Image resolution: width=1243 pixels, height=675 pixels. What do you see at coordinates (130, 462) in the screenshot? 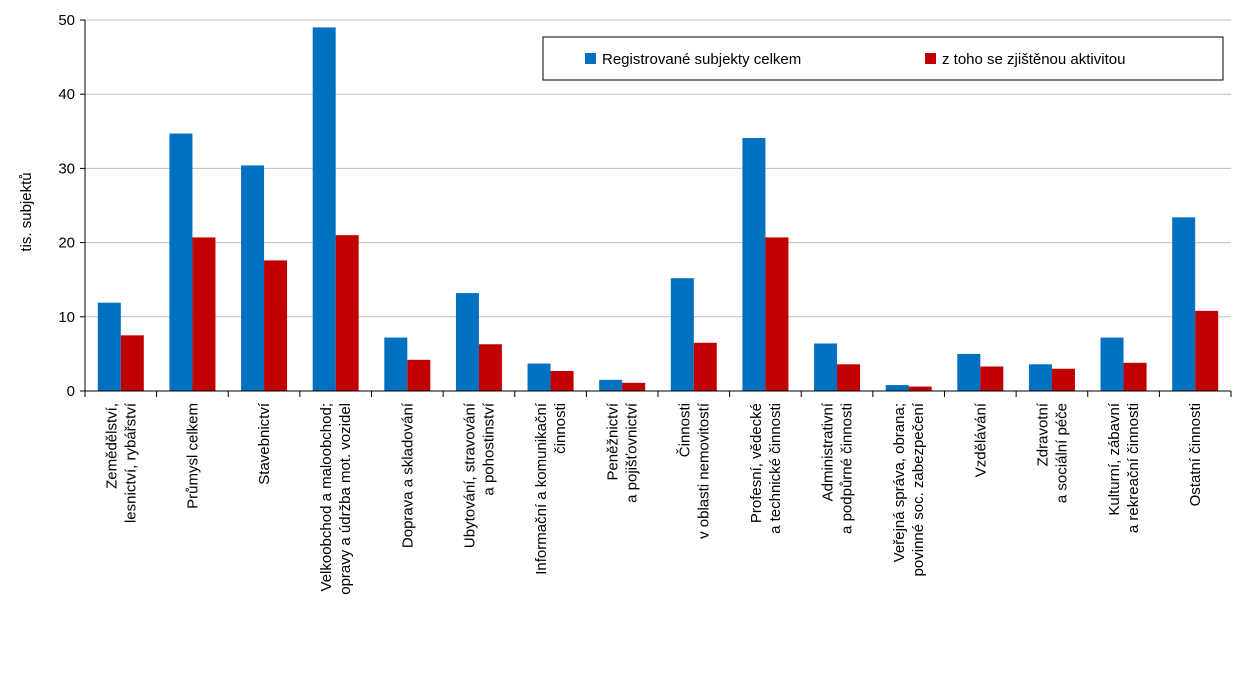
I see `x-category-label: lesnictví, rybářství` at bounding box center [130, 462].